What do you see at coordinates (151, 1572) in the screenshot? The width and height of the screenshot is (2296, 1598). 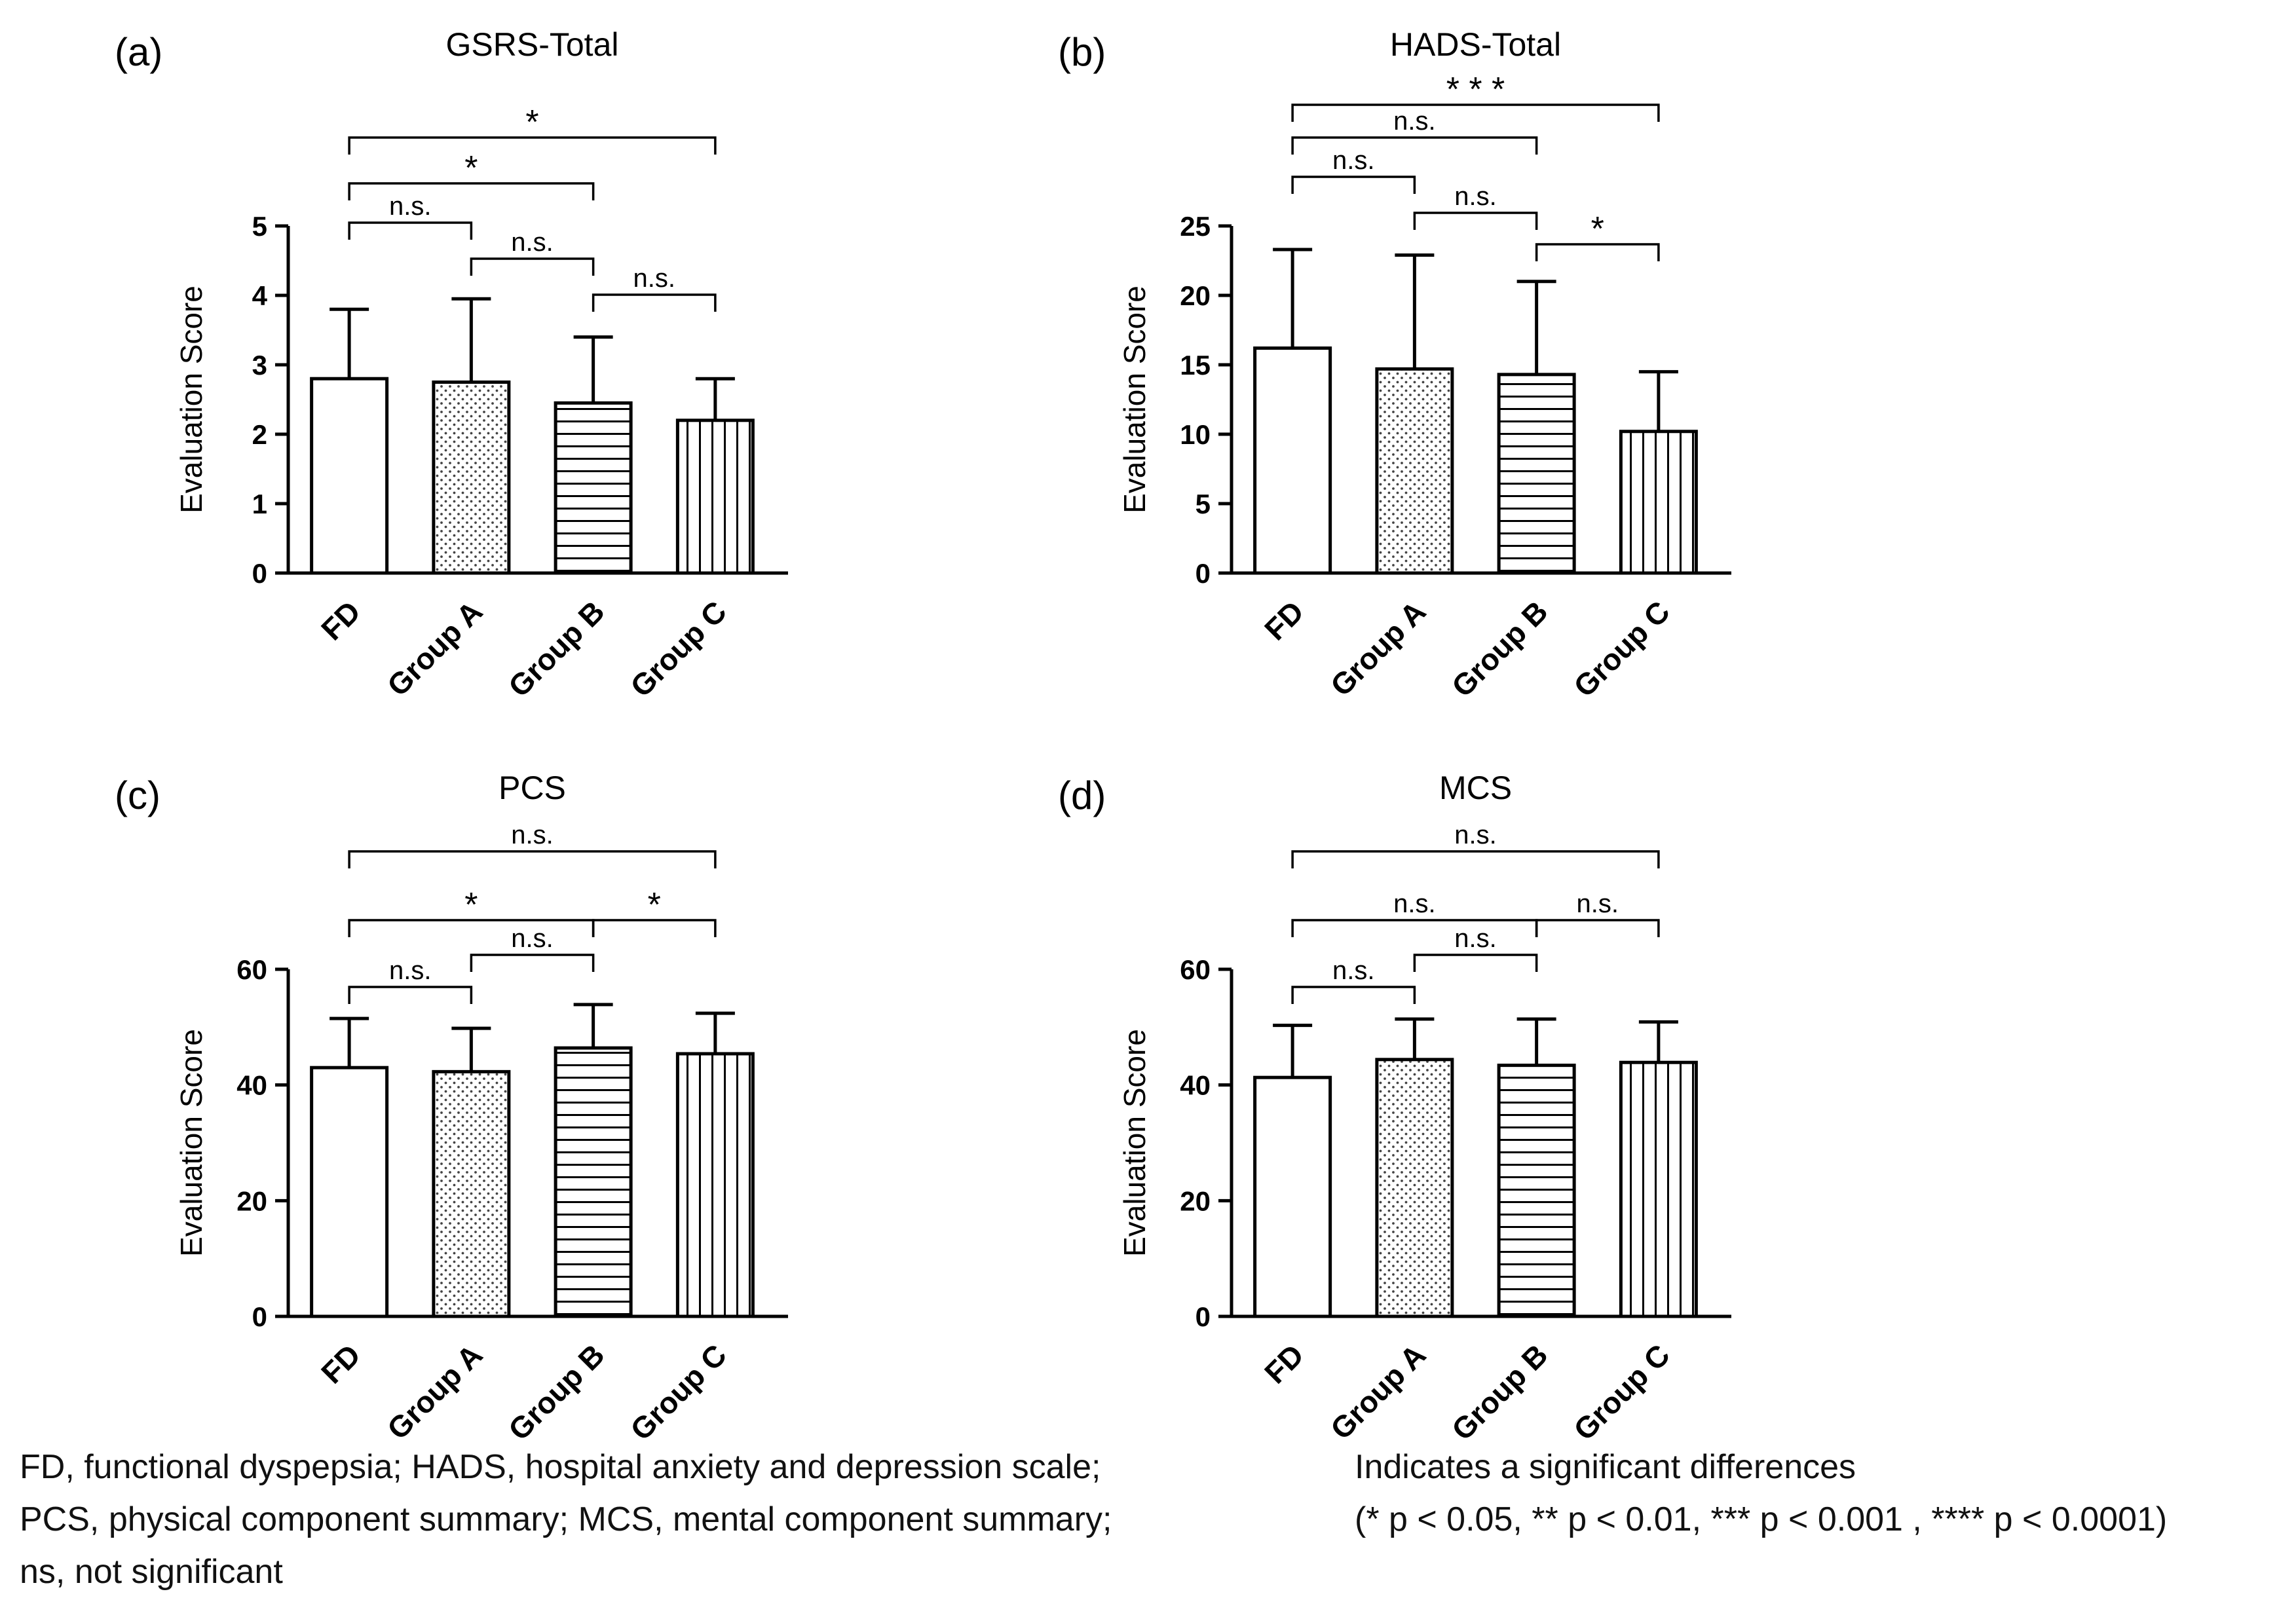 I see `legend-line-3: ns, not significant` at bounding box center [151, 1572].